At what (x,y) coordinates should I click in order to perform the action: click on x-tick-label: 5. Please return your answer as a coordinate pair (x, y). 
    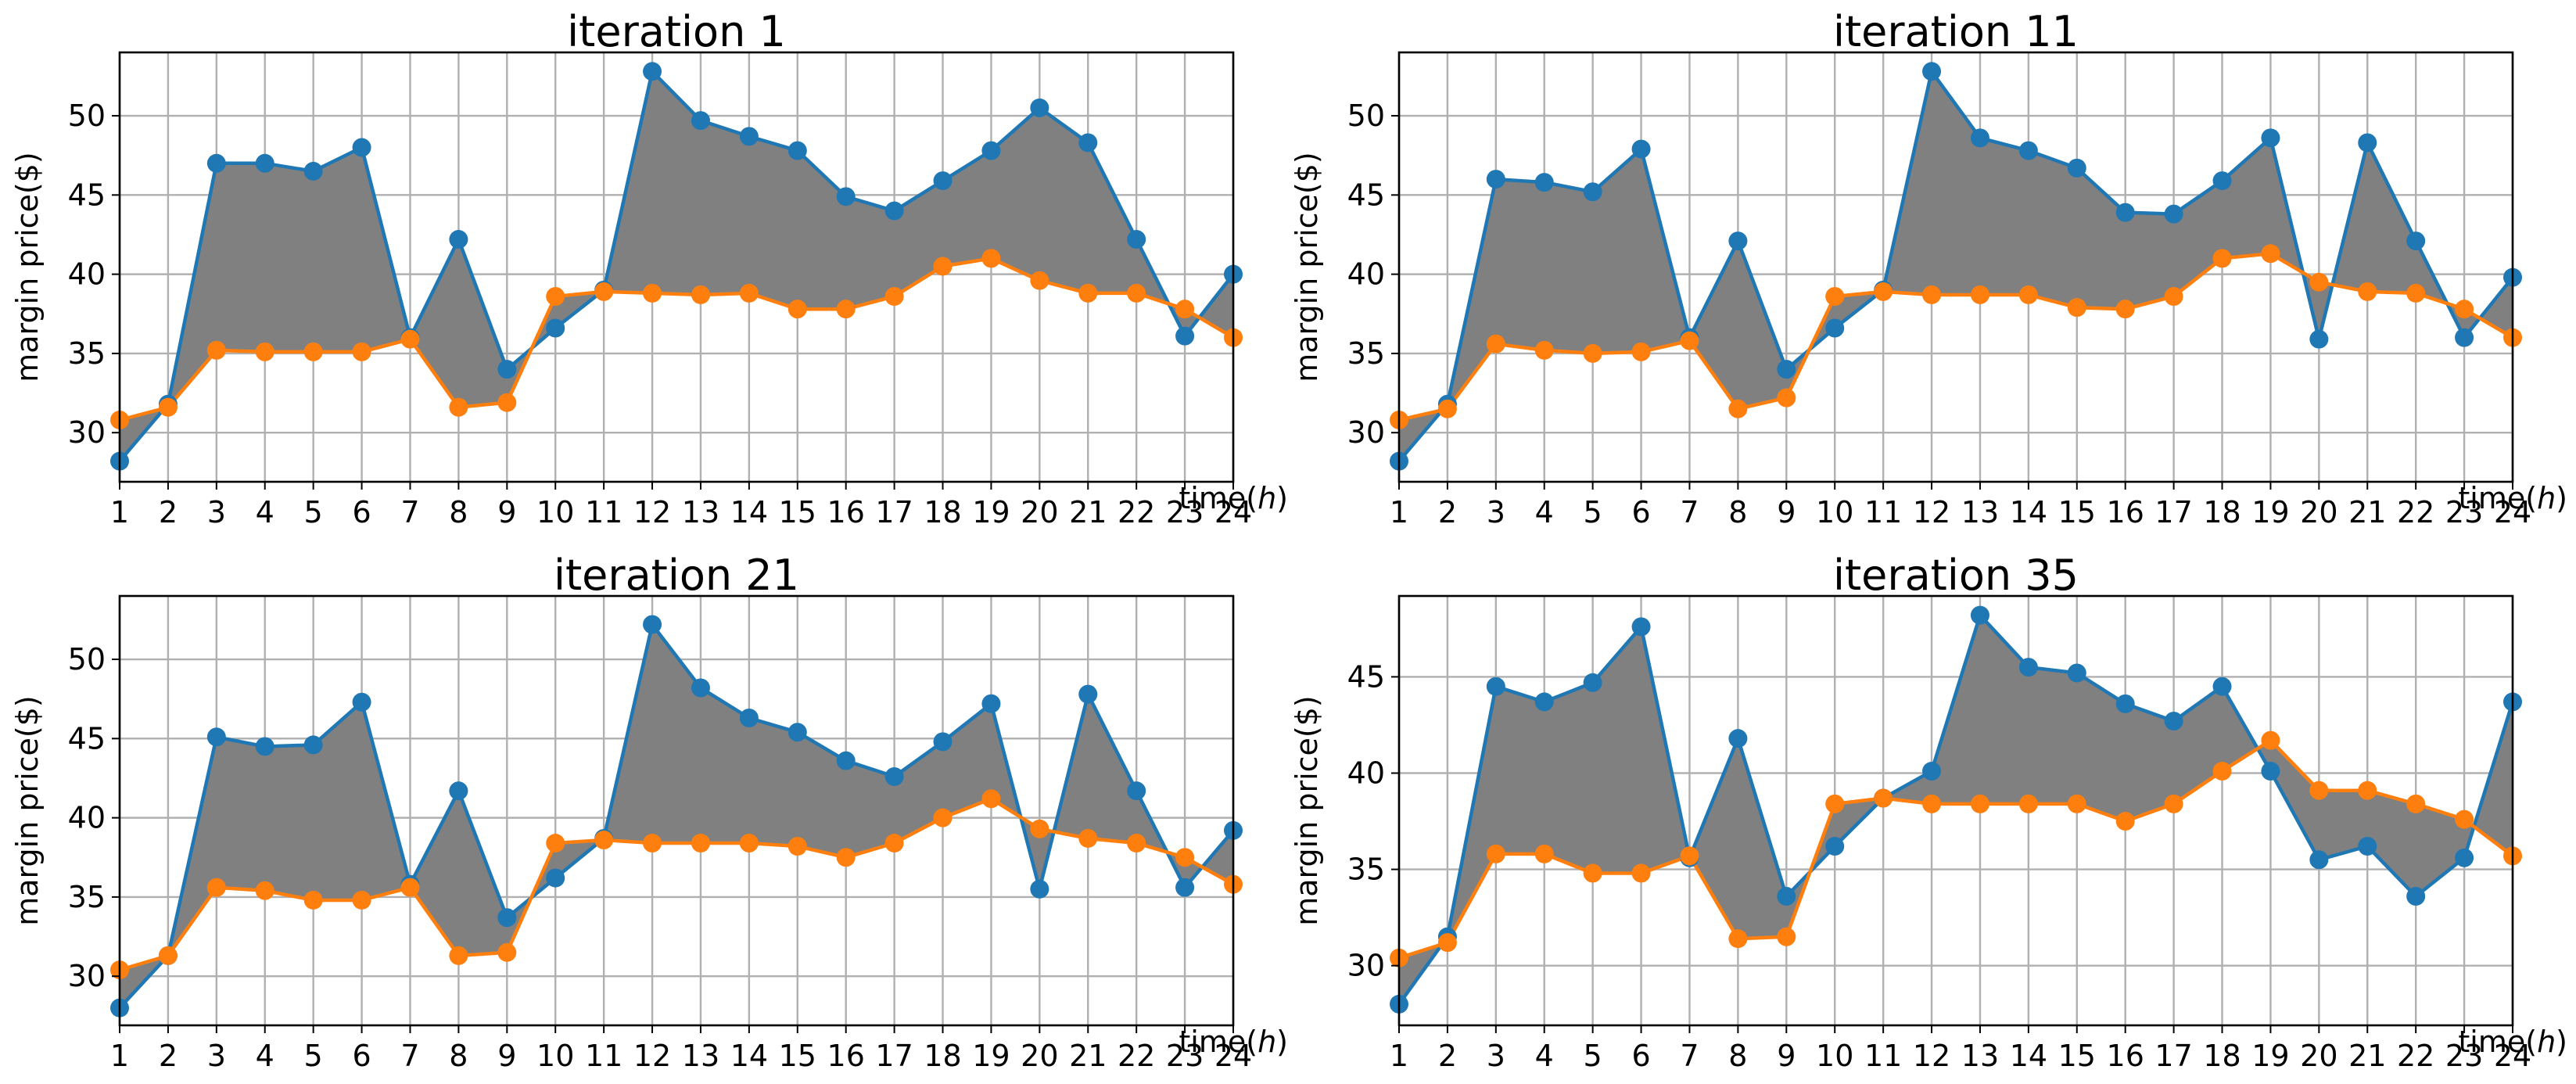
    Looking at the image, I should click on (1593, 1056).